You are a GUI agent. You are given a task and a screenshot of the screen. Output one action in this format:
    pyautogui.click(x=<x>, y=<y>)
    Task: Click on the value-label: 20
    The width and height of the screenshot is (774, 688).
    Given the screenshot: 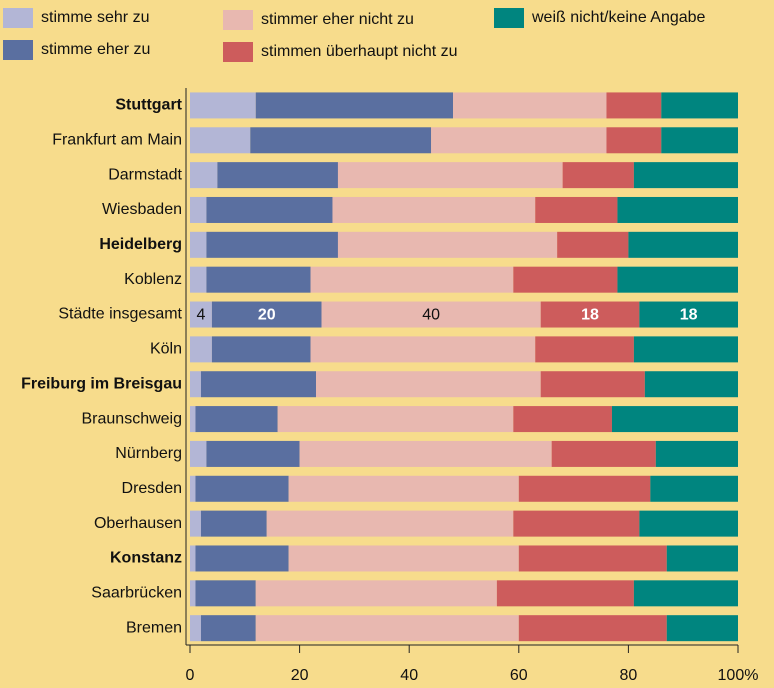 What is the action you would take?
    pyautogui.click(x=267, y=315)
    